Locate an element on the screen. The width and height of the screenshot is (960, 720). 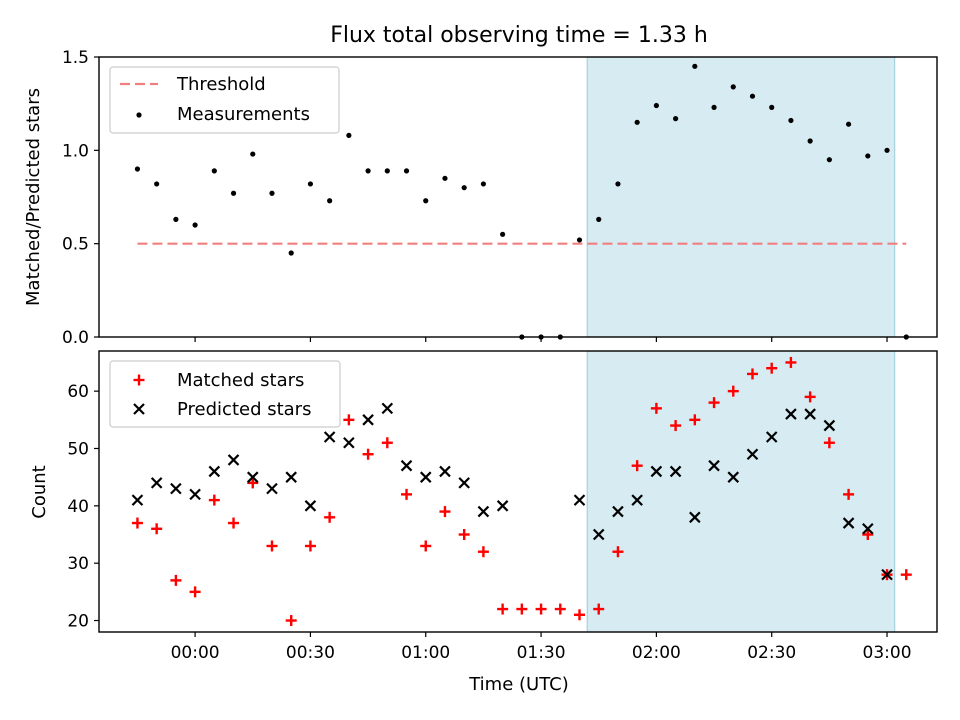
legend-predicted-swatch is located at coordinates (139, 409).